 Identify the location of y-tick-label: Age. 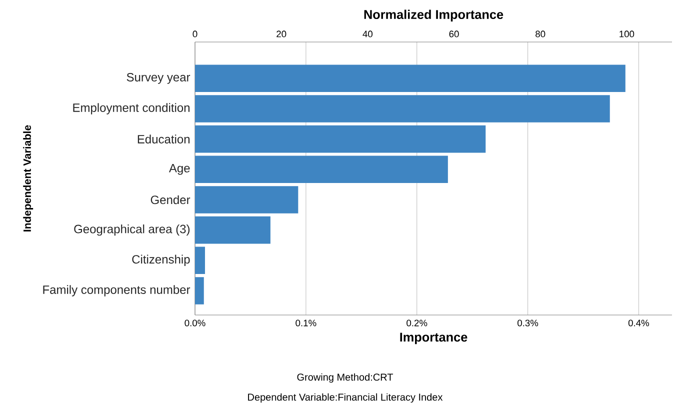
(179, 169).